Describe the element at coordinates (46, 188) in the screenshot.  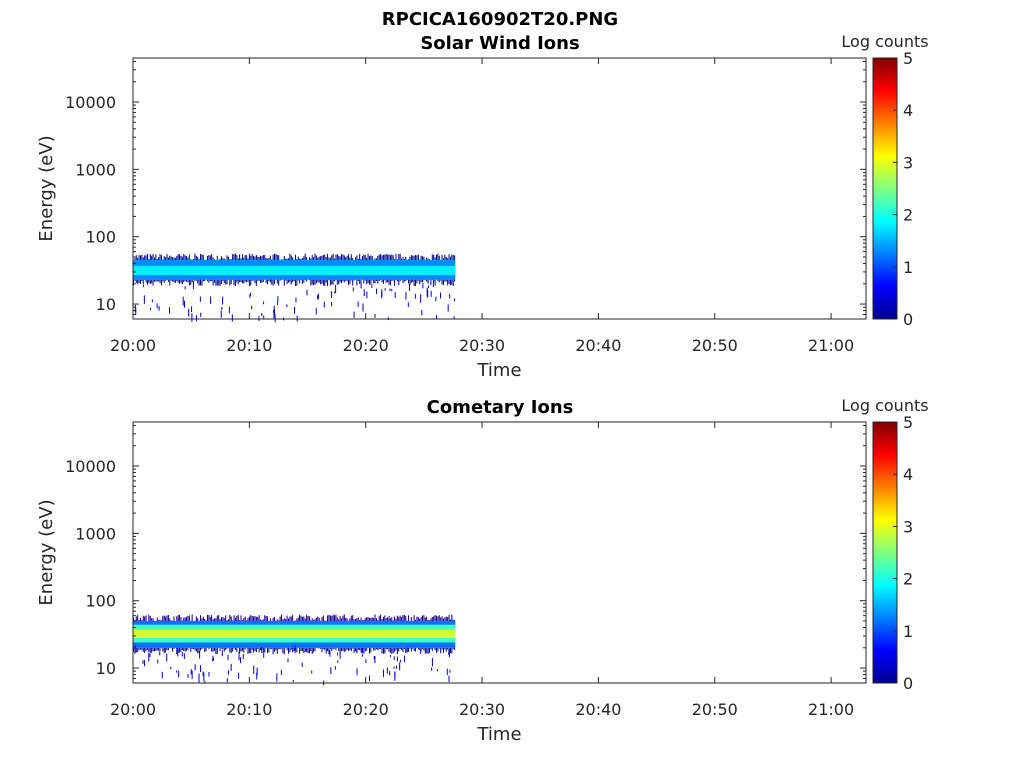
I see `y-axis-label: Energy (eV)` at that location.